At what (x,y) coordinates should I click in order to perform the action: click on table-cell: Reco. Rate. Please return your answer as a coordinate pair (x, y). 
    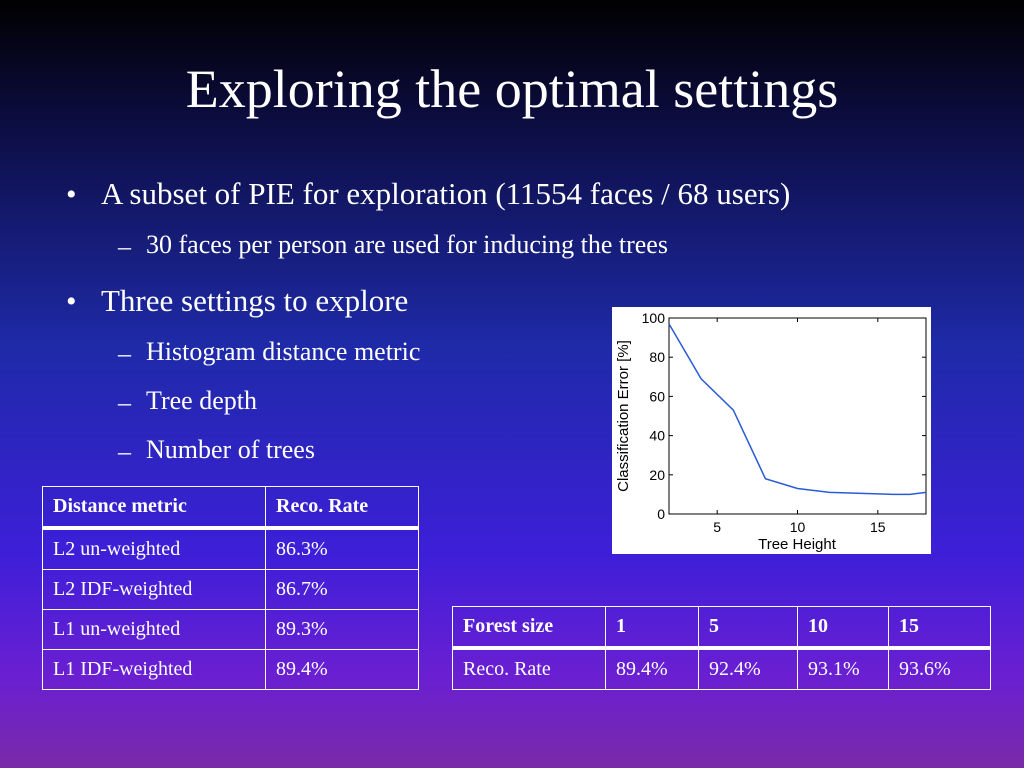
    Looking at the image, I should click on (529, 668).